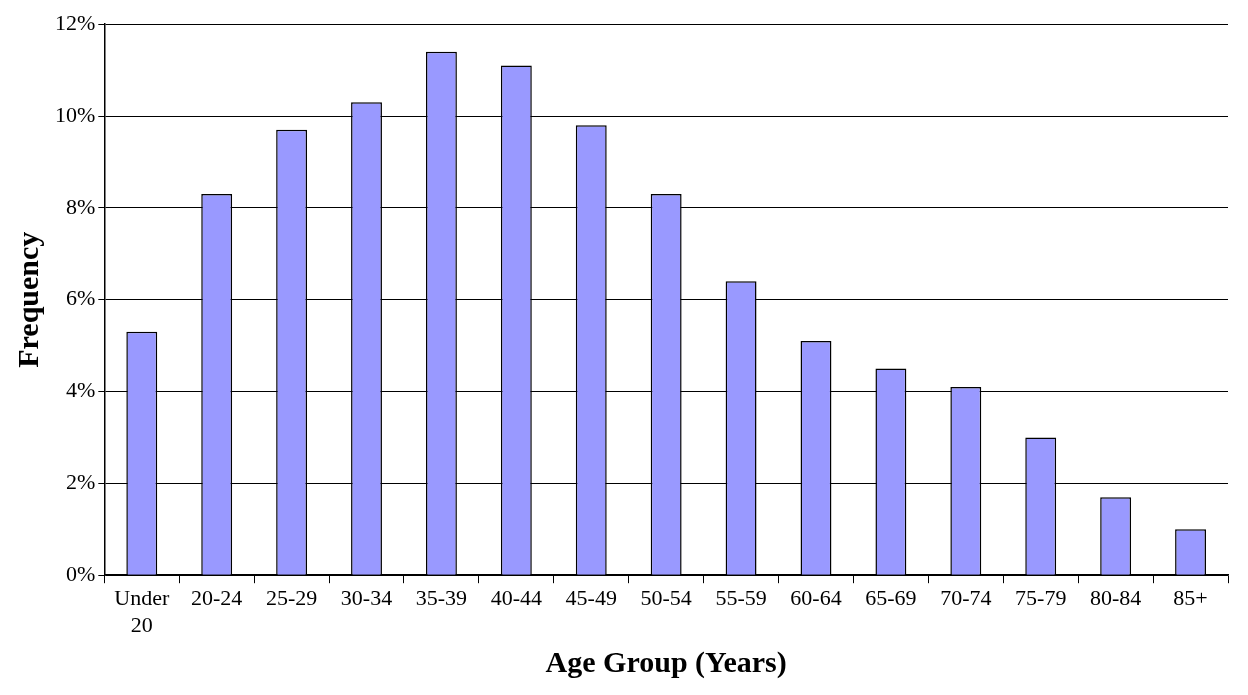 The height and width of the screenshot is (695, 1248). What do you see at coordinates (366, 598) in the screenshot?
I see `x-tick-label: 30-34` at bounding box center [366, 598].